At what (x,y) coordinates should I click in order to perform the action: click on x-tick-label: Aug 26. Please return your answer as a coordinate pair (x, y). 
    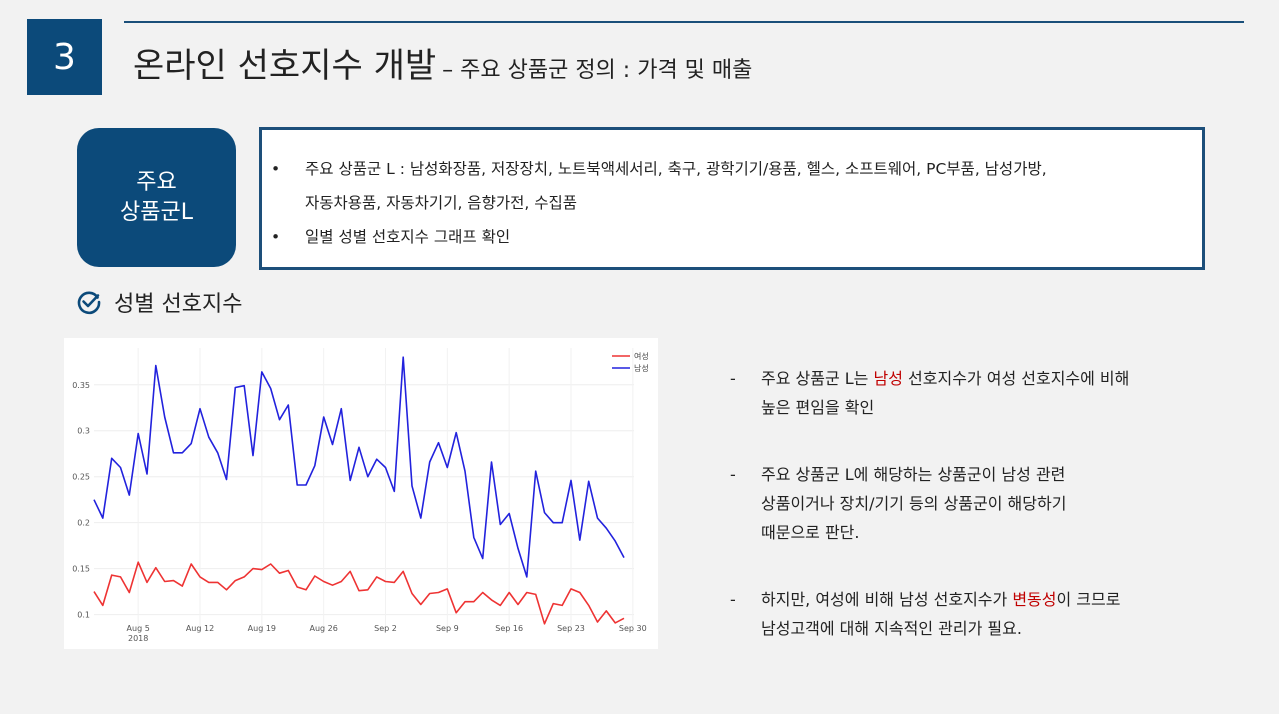
    Looking at the image, I should click on (323, 628).